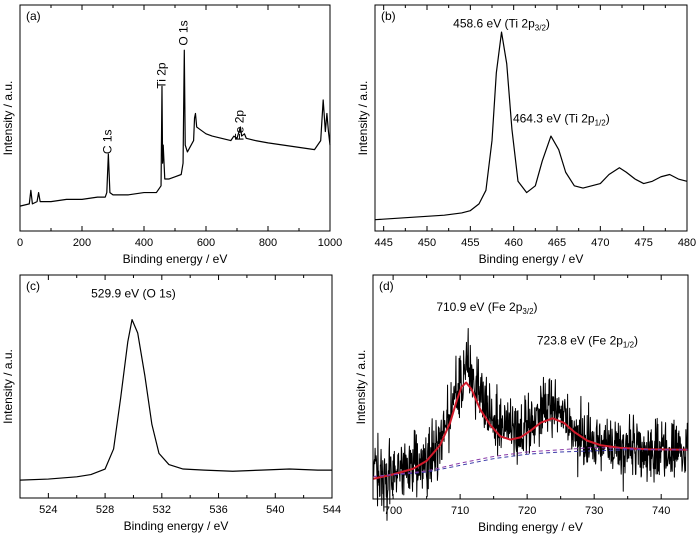  What do you see at coordinates (218, 510) in the screenshot?
I see `x-tick-label: 536` at bounding box center [218, 510].